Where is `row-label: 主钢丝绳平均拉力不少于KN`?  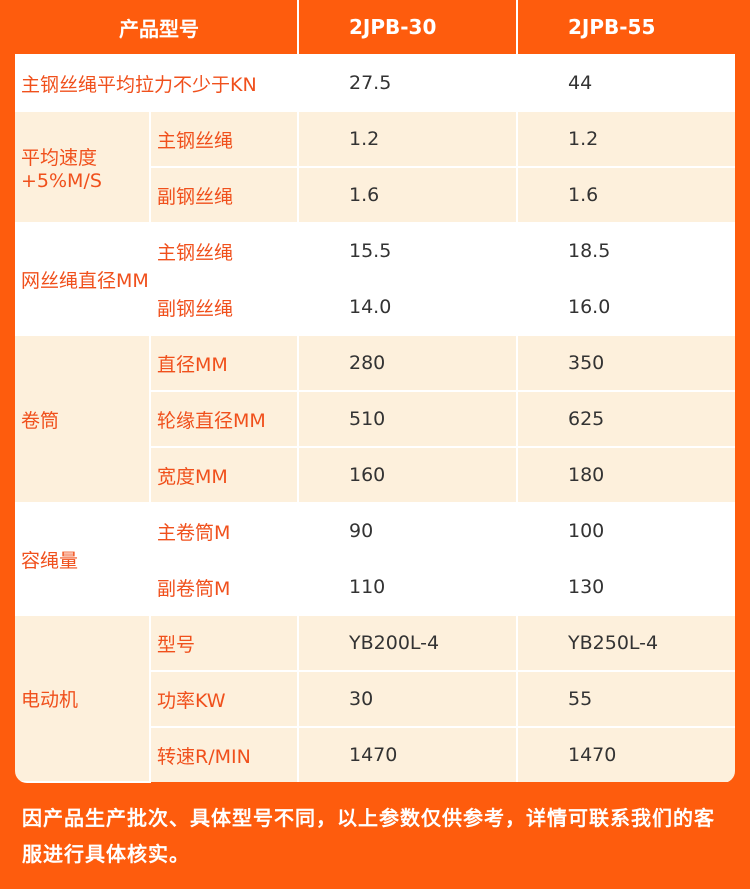
row-label: 主钢丝绳平均拉力不少于KN is located at coordinates (157, 83).